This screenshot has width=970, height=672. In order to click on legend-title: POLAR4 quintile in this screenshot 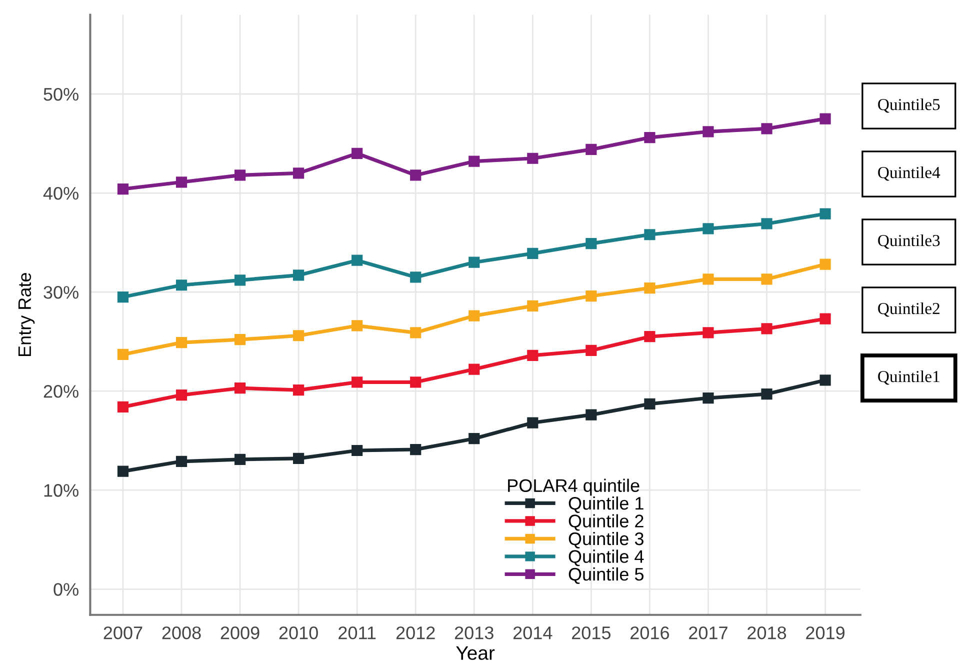, I will do `click(574, 487)`.